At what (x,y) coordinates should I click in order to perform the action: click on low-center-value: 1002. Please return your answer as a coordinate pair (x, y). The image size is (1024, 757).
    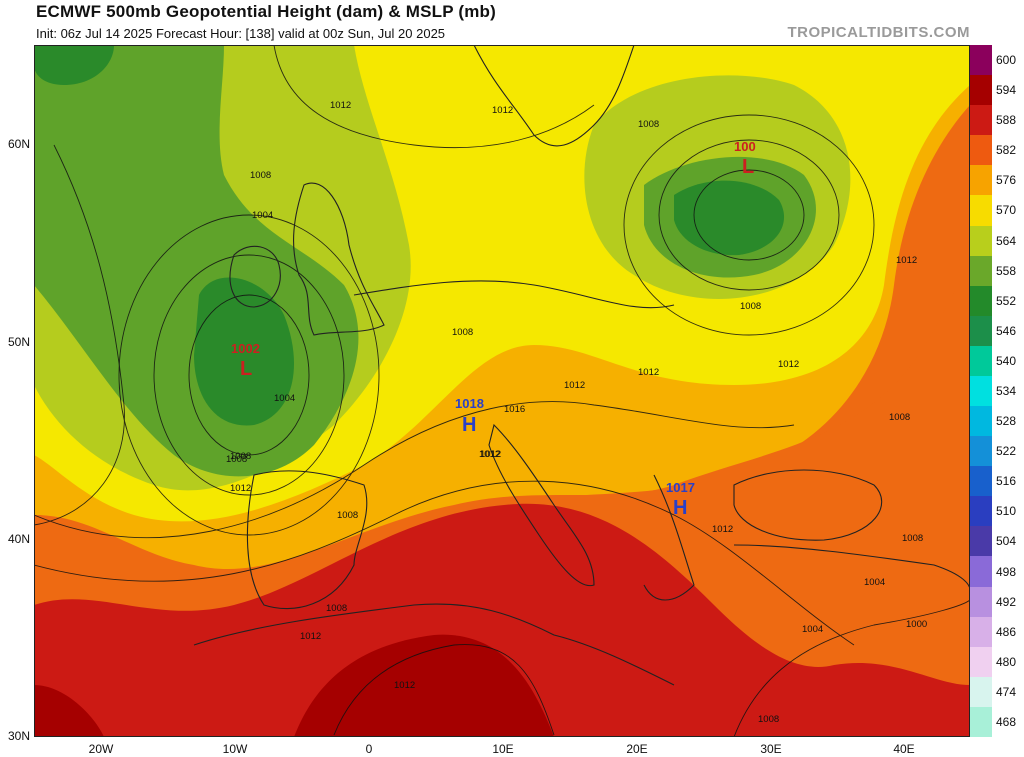
    Looking at the image, I should click on (245, 348).